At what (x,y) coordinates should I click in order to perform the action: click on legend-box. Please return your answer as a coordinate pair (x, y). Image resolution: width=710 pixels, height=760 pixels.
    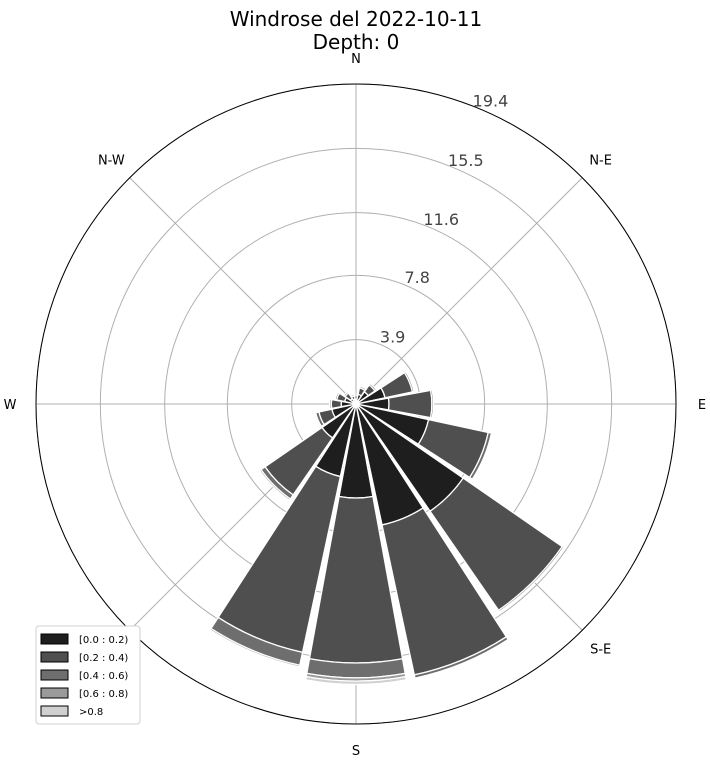
    Looking at the image, I should click on (88, 675).